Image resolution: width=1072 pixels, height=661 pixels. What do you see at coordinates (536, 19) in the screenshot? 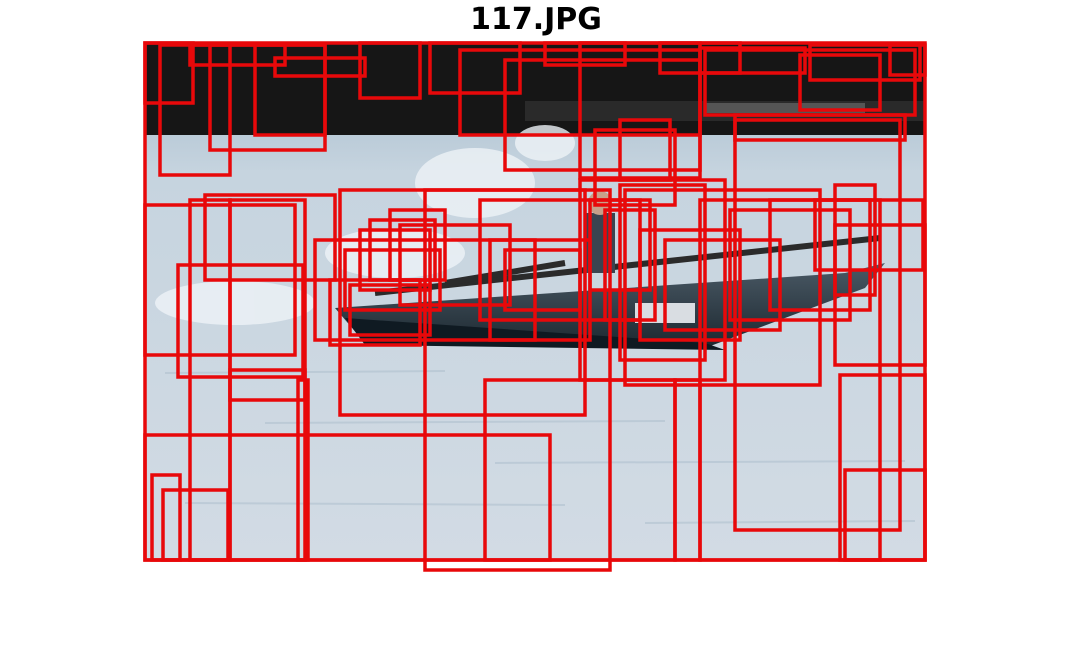
I see `figure-title: 117.JPG` at bounding box center [536, 19].